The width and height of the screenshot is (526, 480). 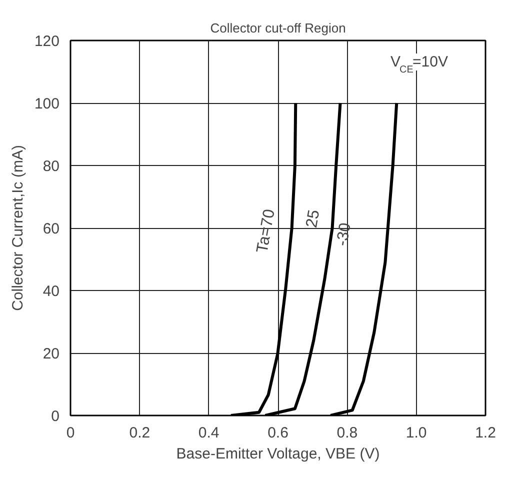 What do you see at coordinates (485, 433) in the screenshot?
I see `x-tick-label: 1.2` at bounding box center [485, 433].